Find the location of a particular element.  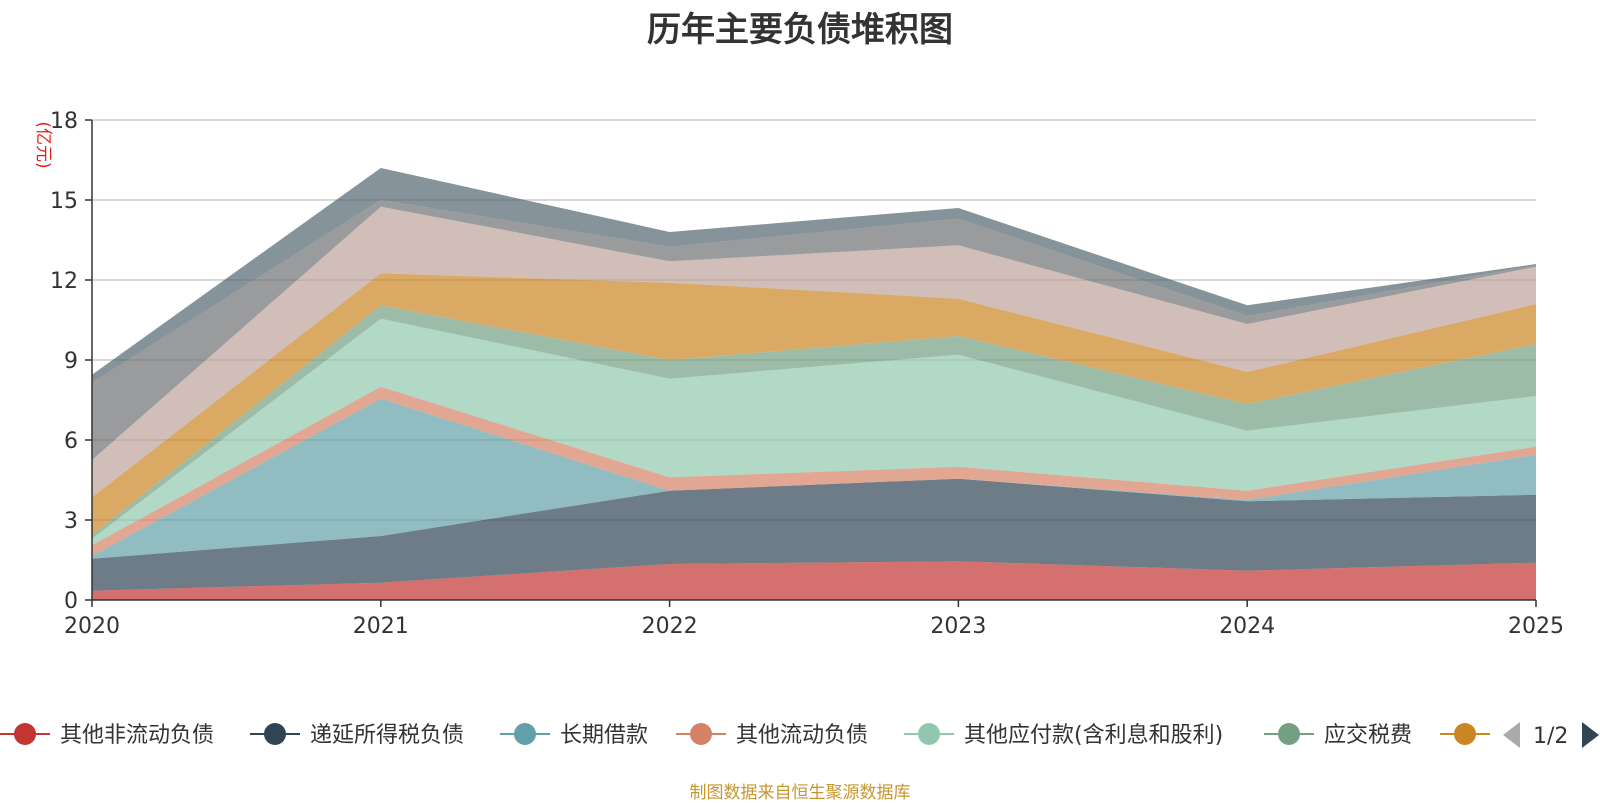

source-note: 制图数据来自恒生聚源数据库 is located at coordinates (800, 793).